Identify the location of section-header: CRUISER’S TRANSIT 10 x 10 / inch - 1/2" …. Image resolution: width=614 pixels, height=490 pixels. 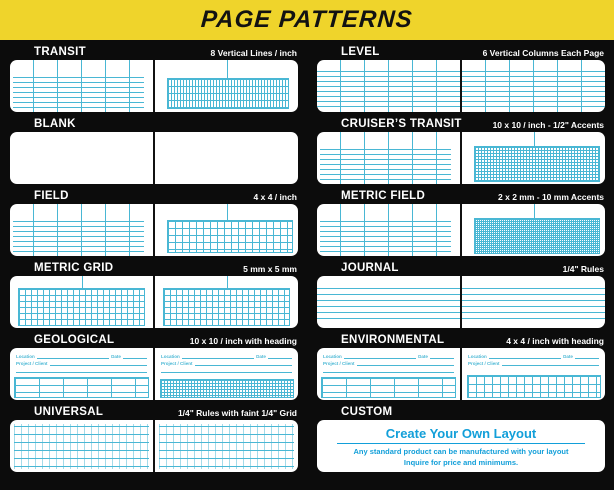
(461, 125).